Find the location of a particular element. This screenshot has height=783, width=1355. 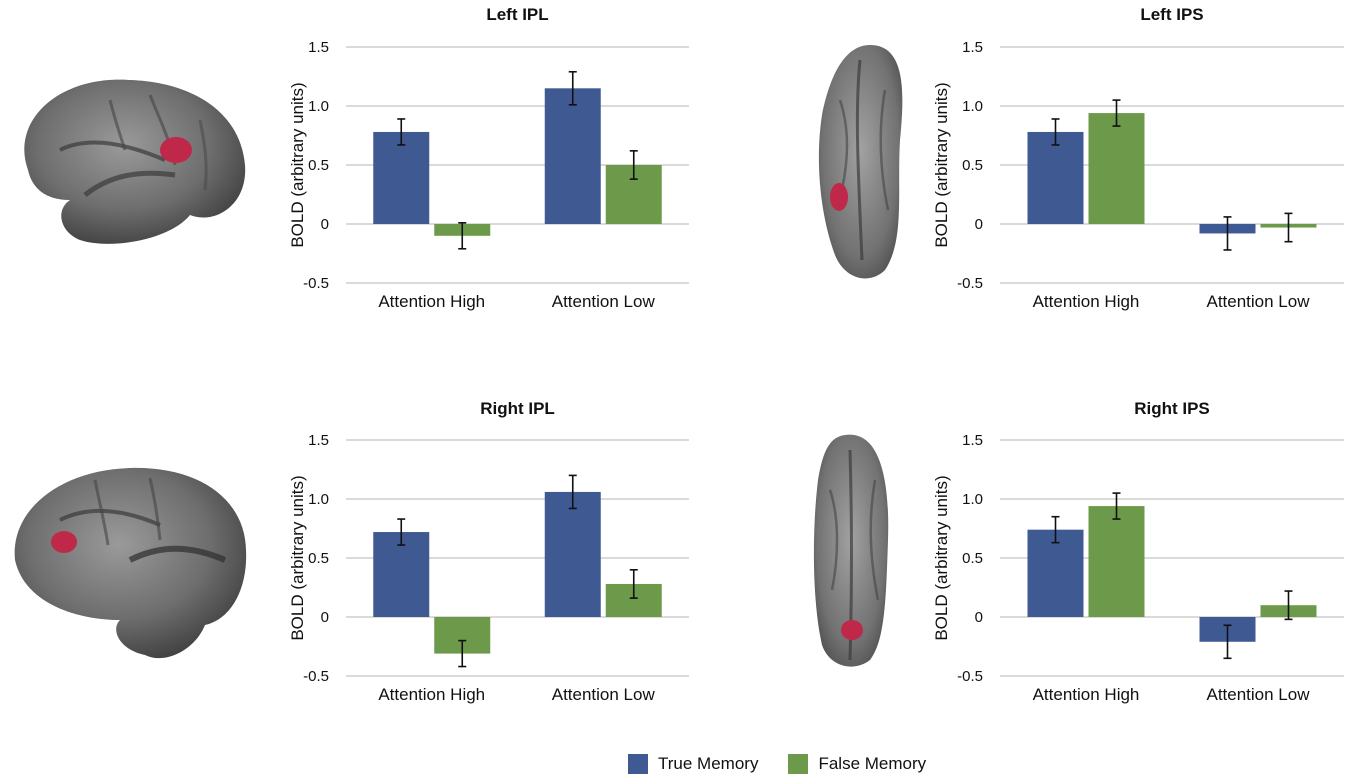

legend-item-true: True Memory is located at coordinates (693, 764).